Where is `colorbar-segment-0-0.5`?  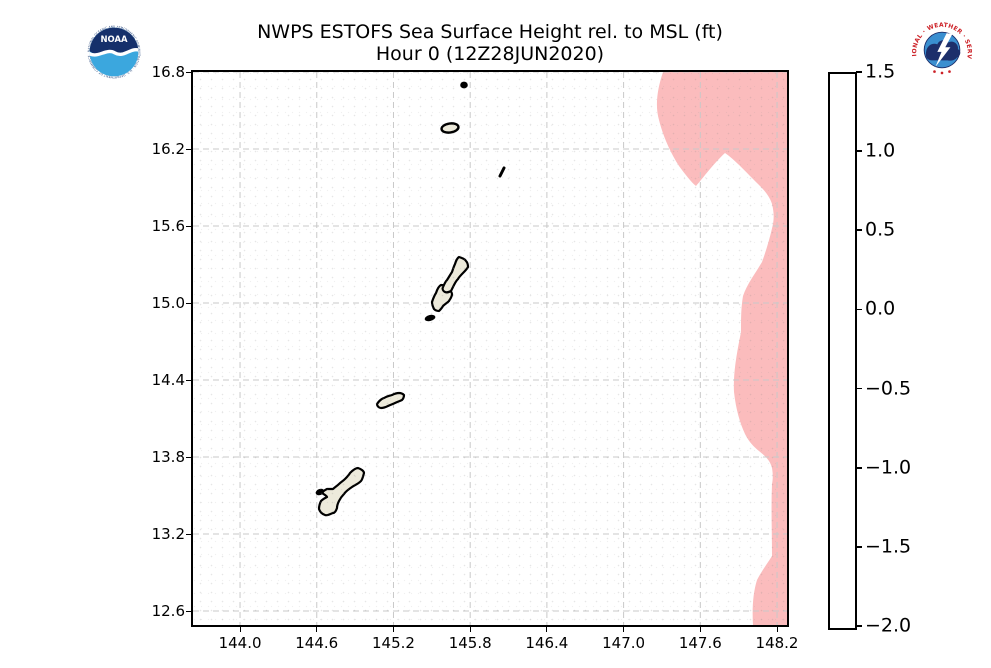
colorbar-segment-0-0.5 is located at coordinates (842, 304).